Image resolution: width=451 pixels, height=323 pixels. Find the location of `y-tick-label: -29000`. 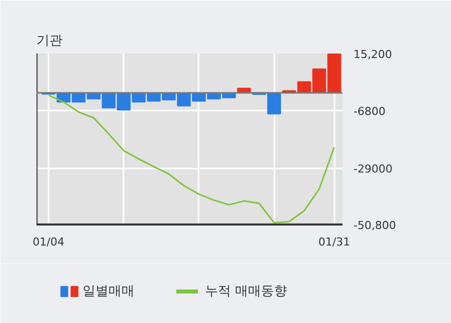

y-tick-label: -29000 is located at coordinates (373, 169).